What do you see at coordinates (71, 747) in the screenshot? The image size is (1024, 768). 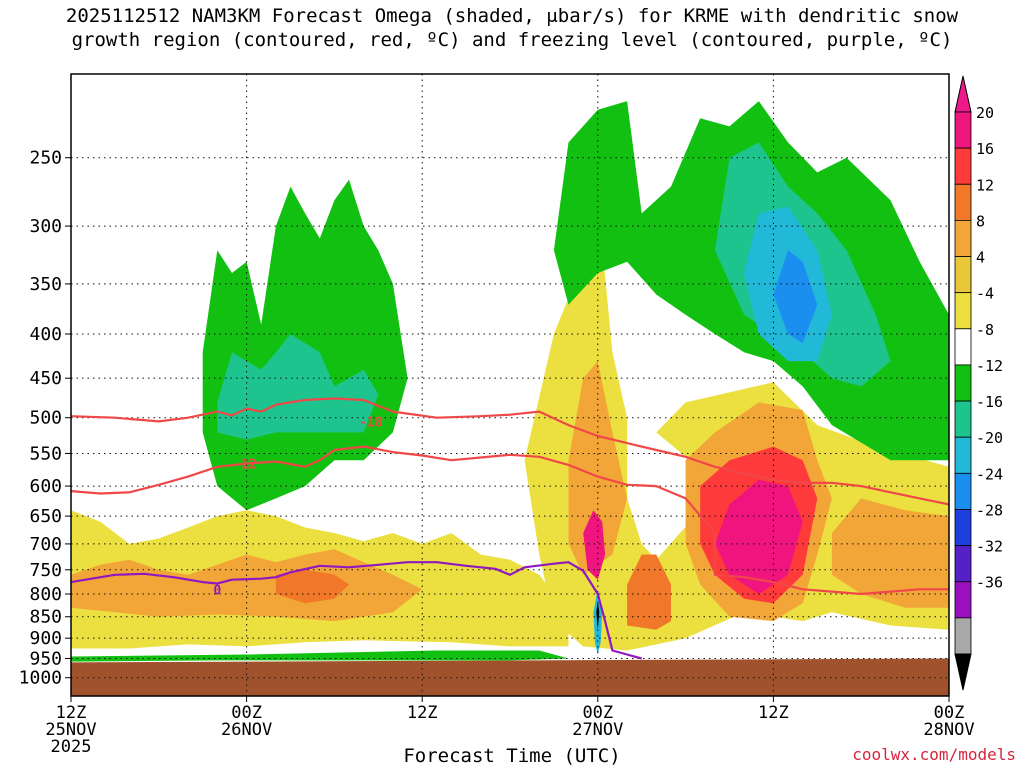 I see `x-tick-label-0-2: 2025` at bounding box center [71, 747].